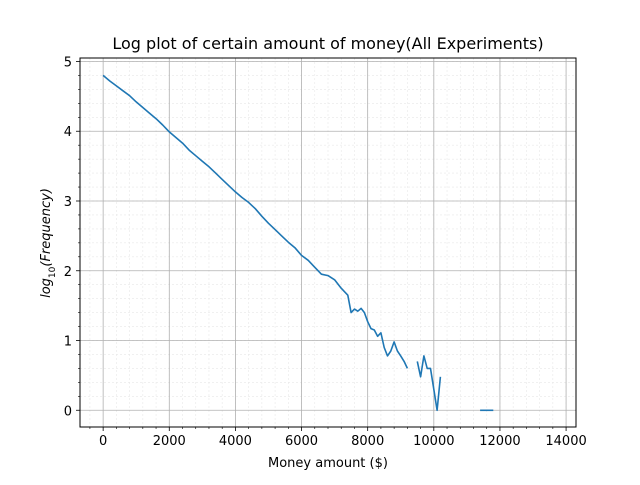  Describe the element at coordinates (68, 342) in the screenshot. I see `y-tick-label: 1` at that location.